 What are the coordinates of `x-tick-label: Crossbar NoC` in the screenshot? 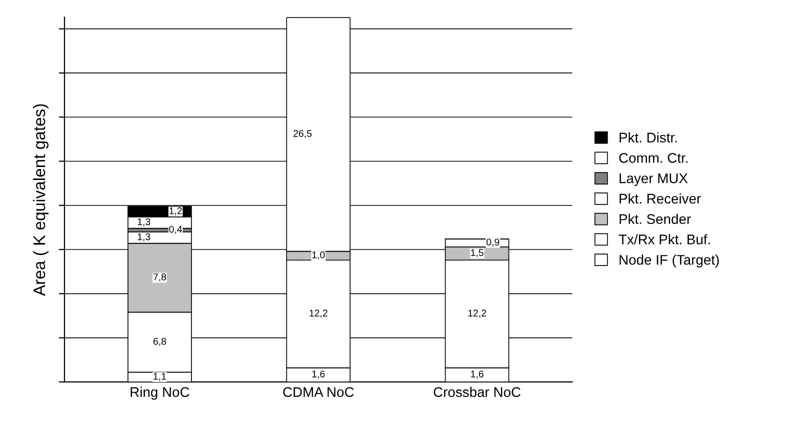 It's located at (477, 391).